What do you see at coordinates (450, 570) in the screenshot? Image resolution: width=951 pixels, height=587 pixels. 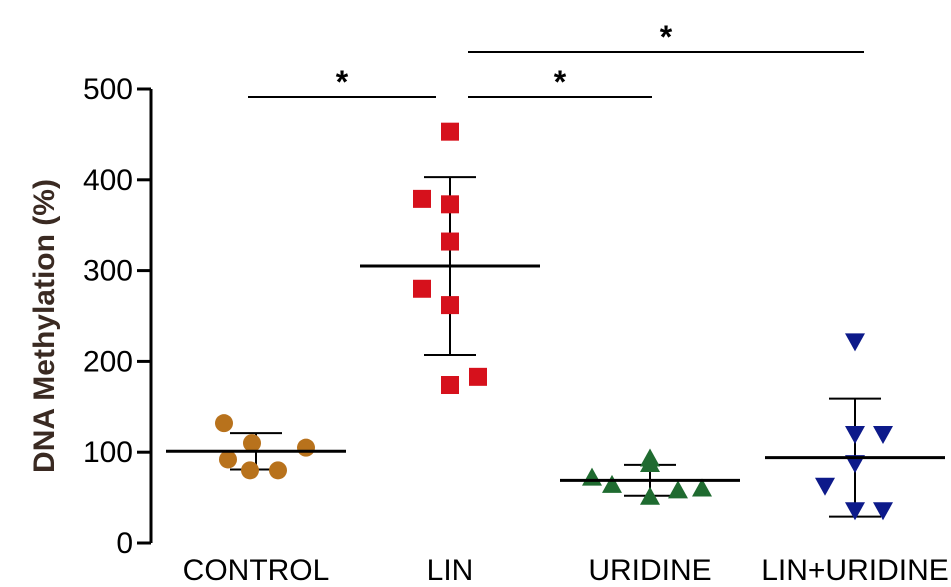 I see `x-tick-label: LIN` at bounding box center [450, 570].